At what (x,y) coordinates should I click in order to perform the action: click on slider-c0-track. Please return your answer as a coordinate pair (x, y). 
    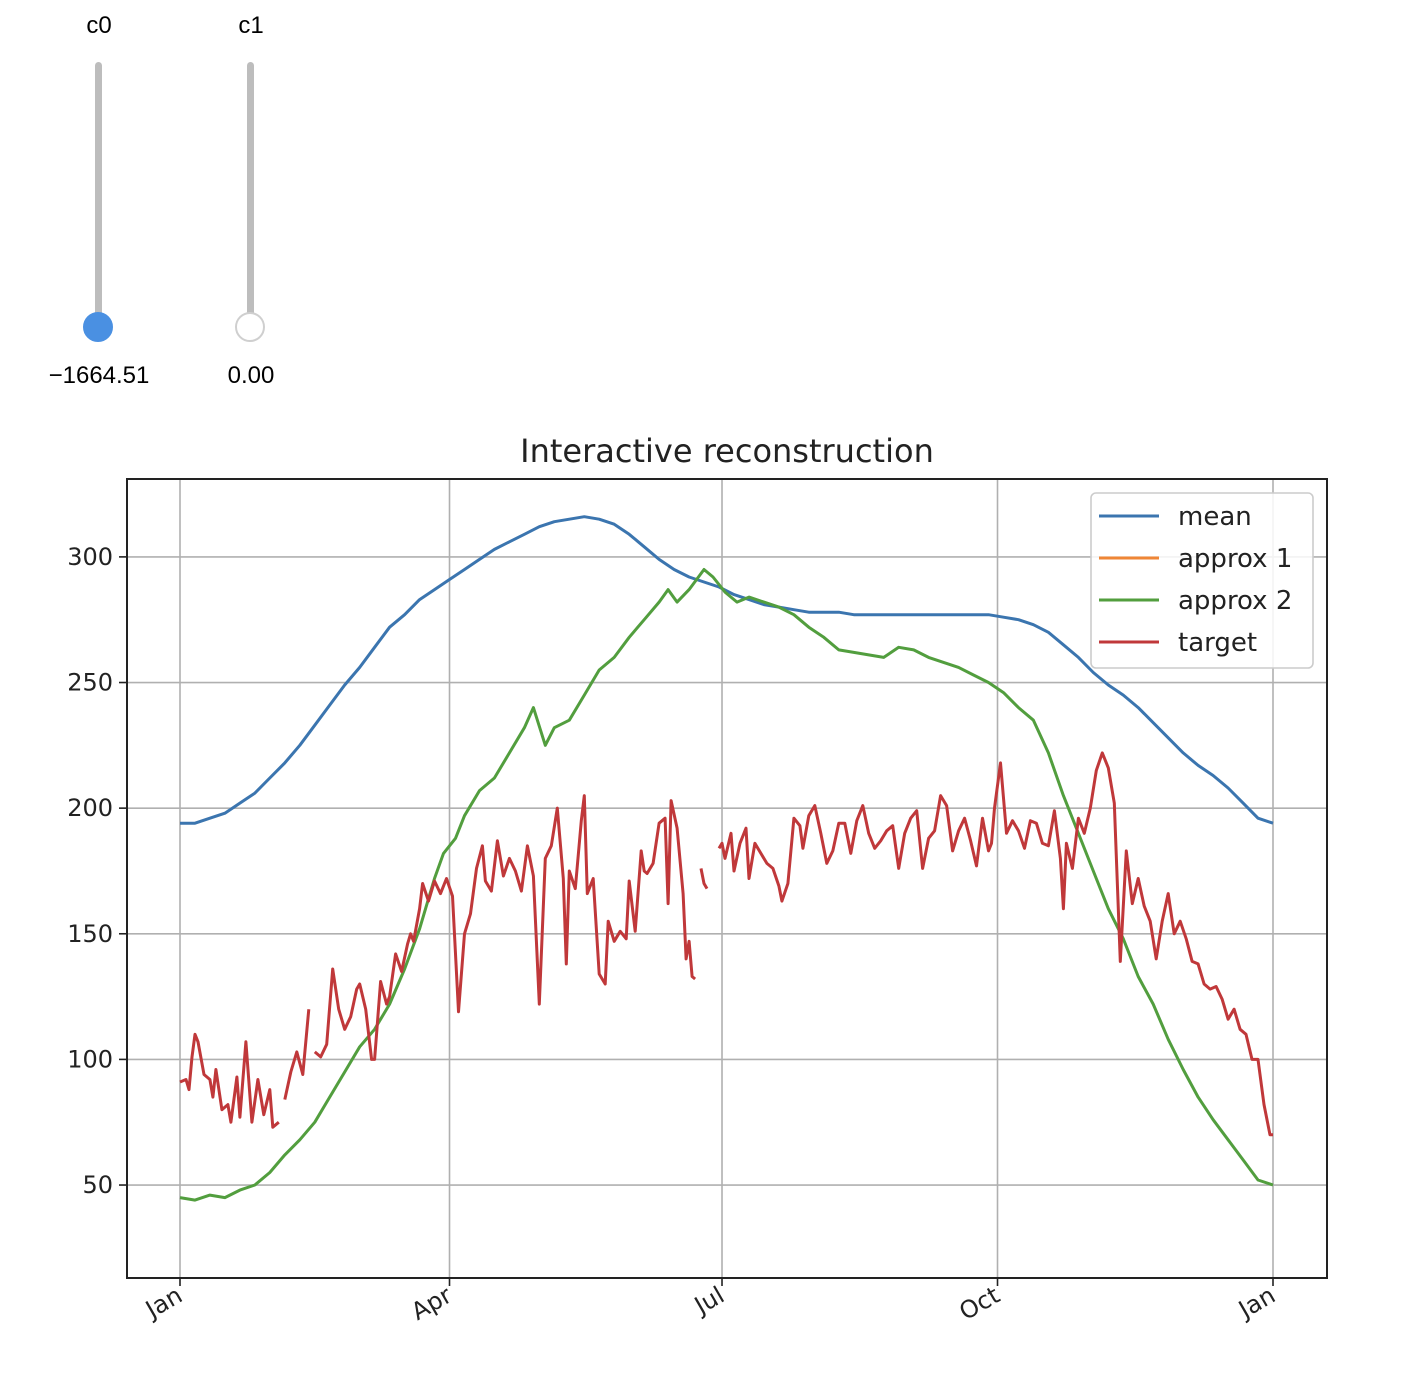
    Looking at the image, I should click on (98, 194).